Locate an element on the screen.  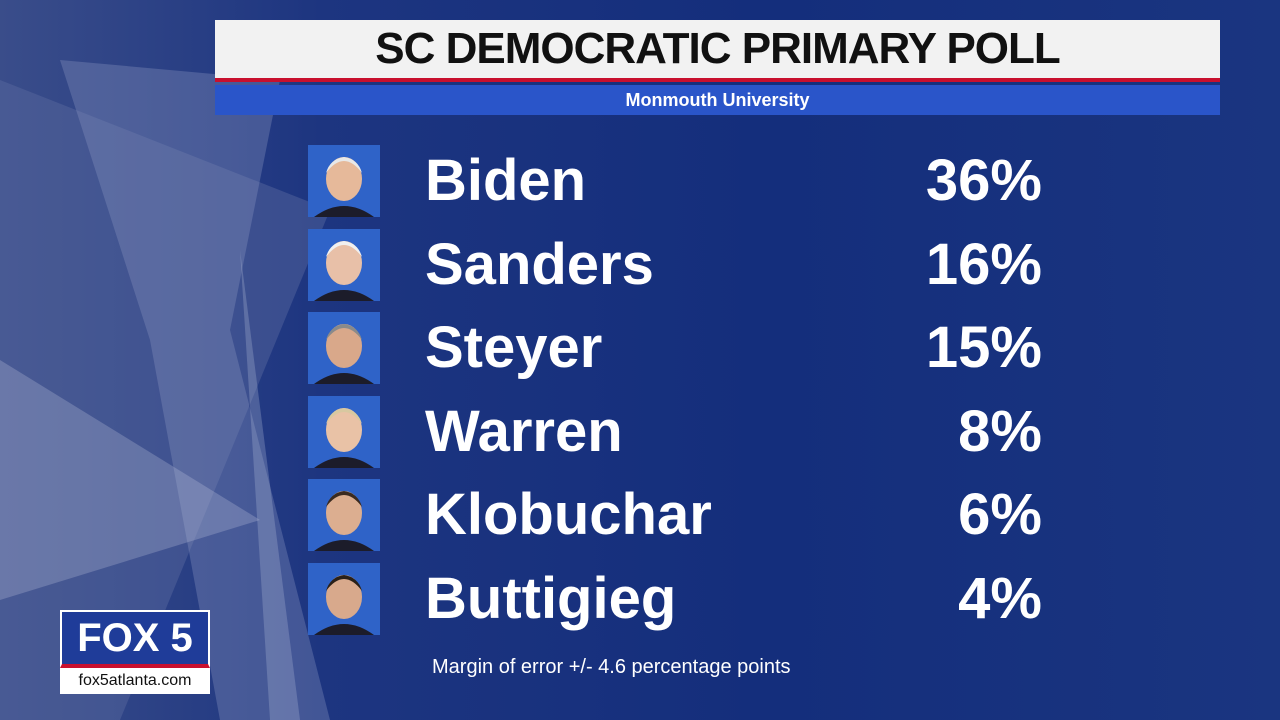
title: SC DEMOCRATIC PRIMARY POLL is located at coordinates (717, 51).